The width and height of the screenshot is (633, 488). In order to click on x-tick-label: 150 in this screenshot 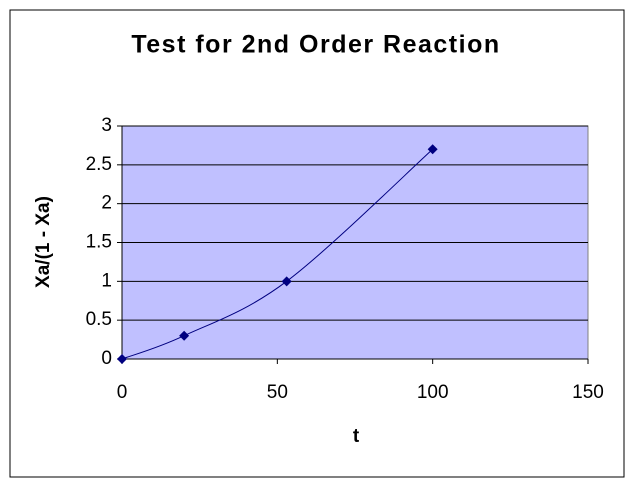, I will do `click(588, 392)`.